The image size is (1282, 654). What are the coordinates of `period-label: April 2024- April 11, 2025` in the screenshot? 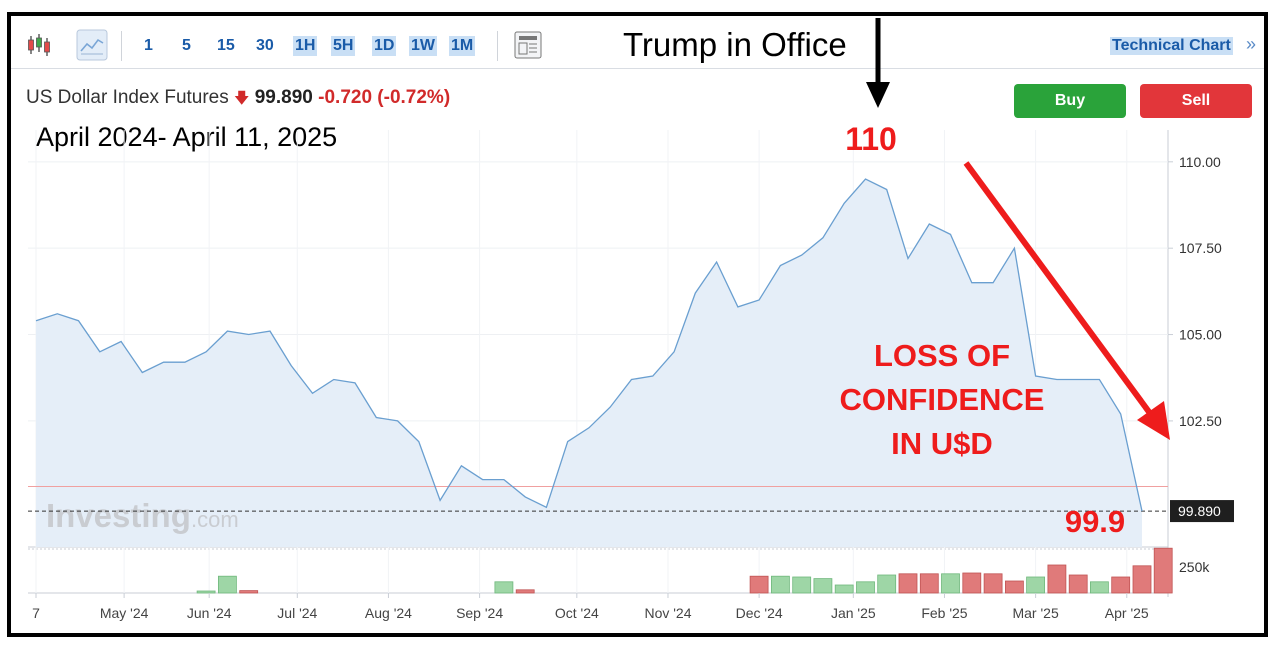 It's located at (187, 137).